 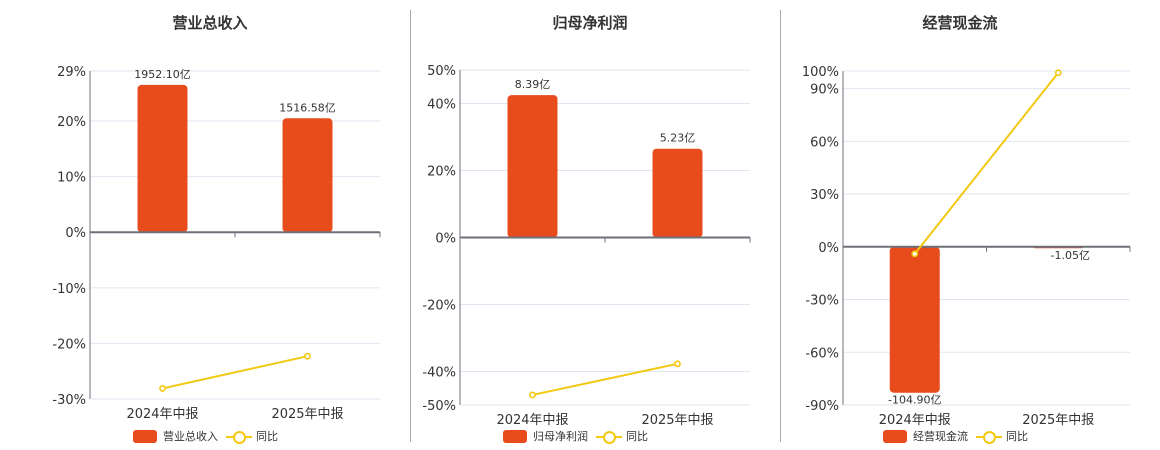 I want to click on bar-value-label: 1952.10亿, so click(x=162, y=74).